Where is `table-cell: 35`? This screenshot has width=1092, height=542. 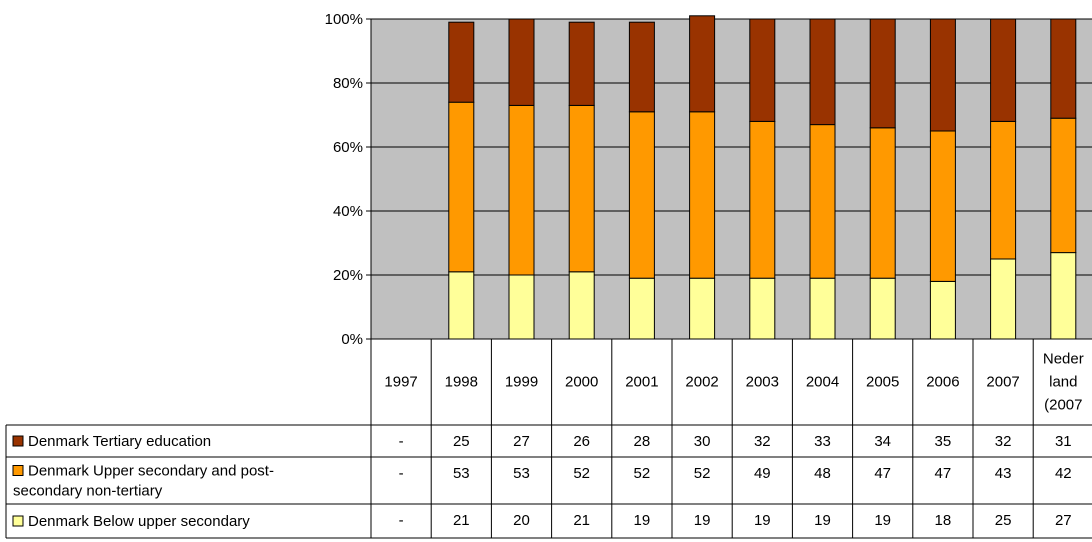
table-cell: 35 is located at coordinates (943, 441).